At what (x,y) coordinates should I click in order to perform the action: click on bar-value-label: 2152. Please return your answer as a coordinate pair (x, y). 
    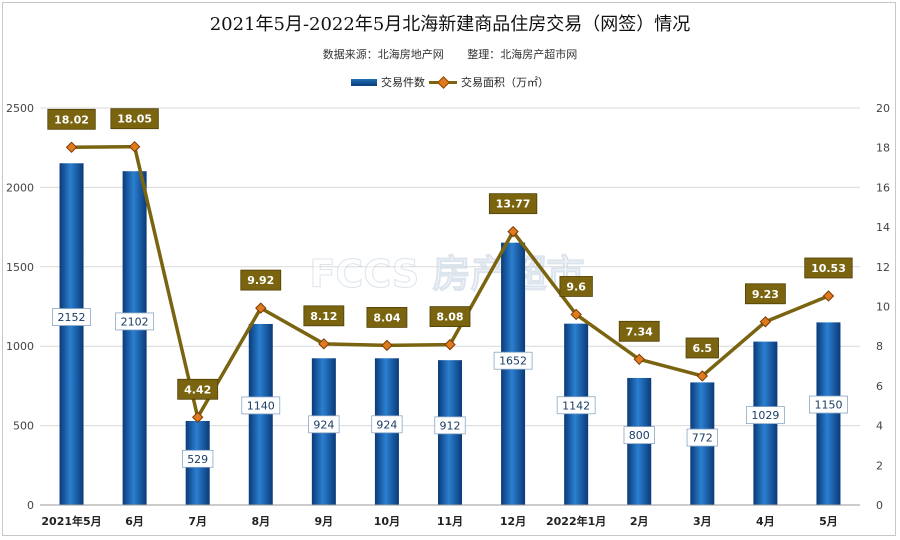
    Looking at the image, I should click on (72, 317).